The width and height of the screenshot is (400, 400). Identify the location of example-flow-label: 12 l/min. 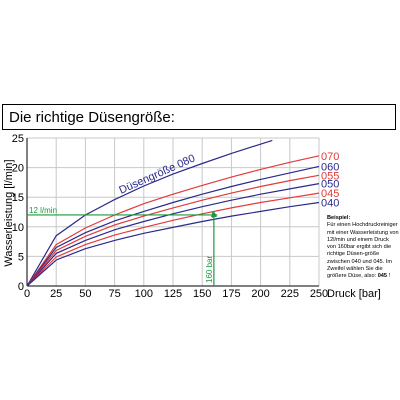
(43, 210).